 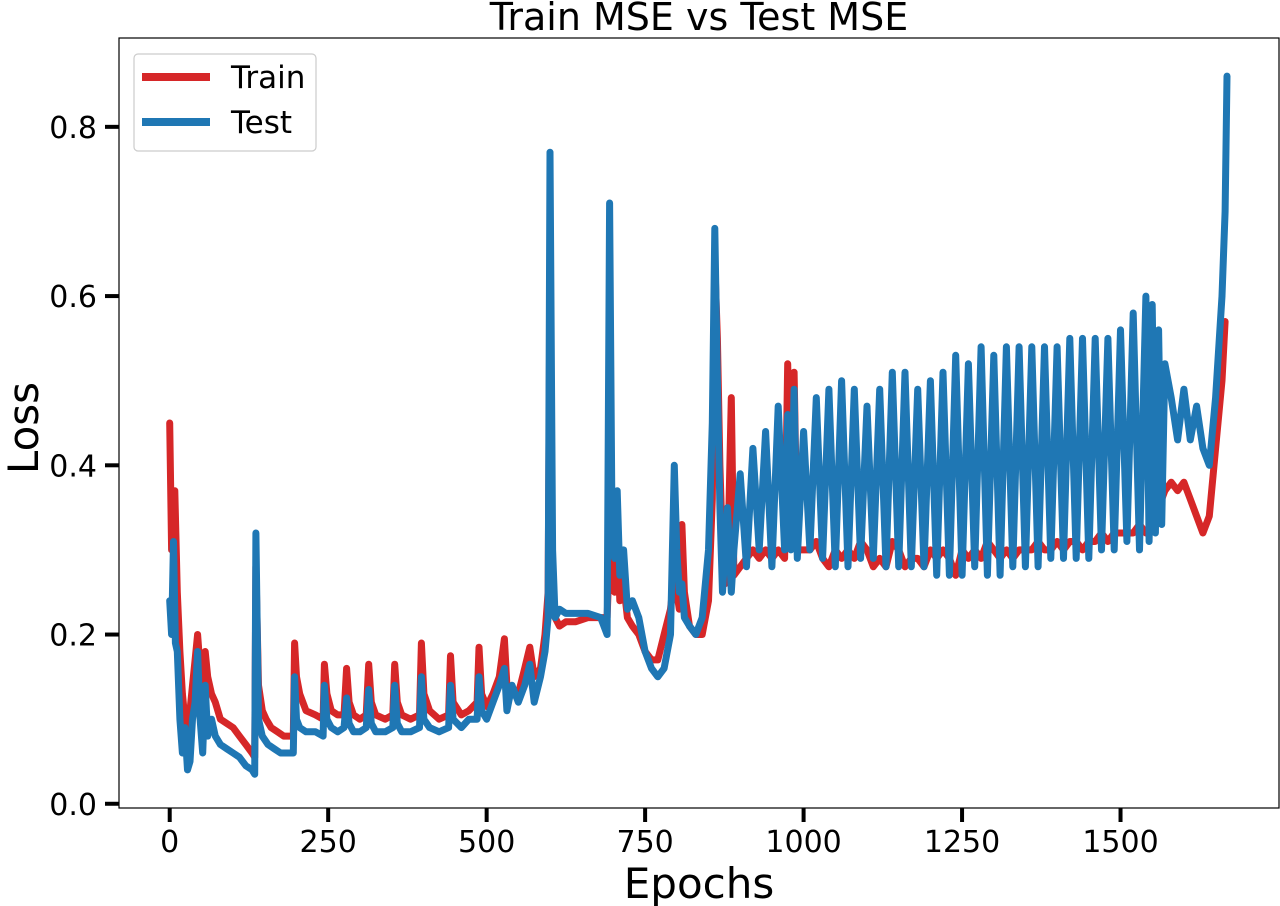 What do you see at coordinates (267, 78) in the screenshot?
I see `legend-label-train: Train` at bounding box center [267, 78].